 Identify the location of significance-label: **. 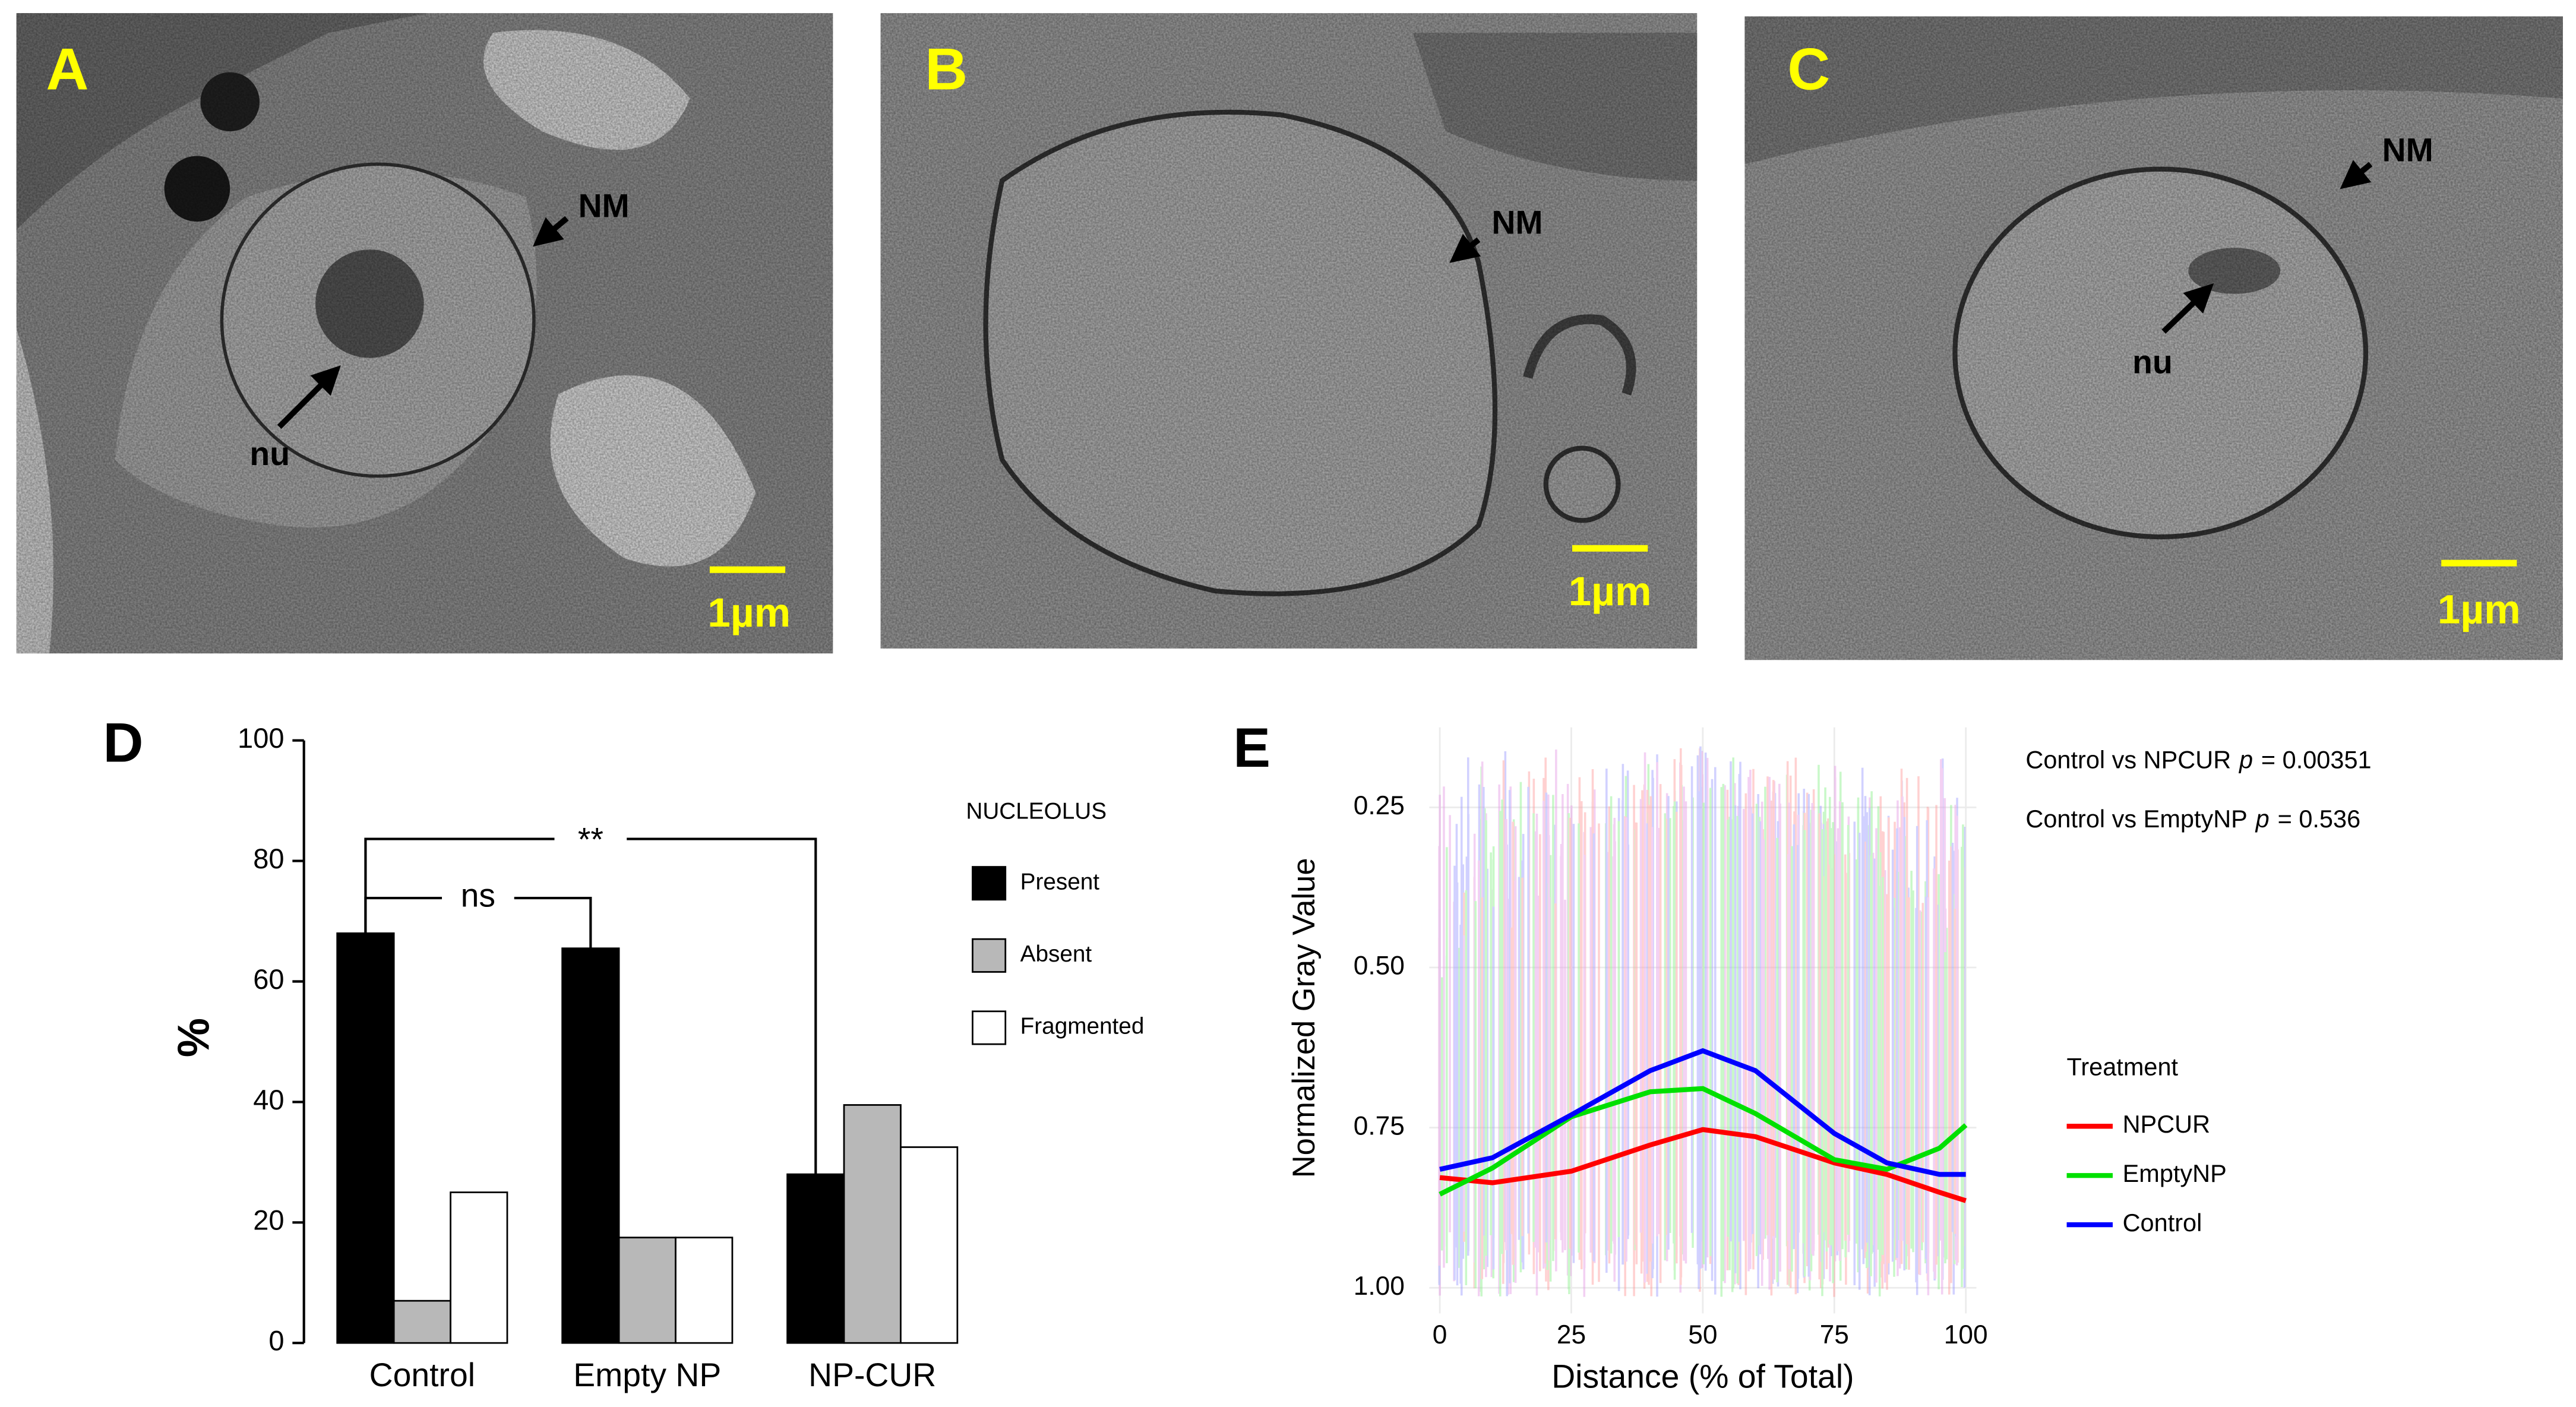
(590, 840).